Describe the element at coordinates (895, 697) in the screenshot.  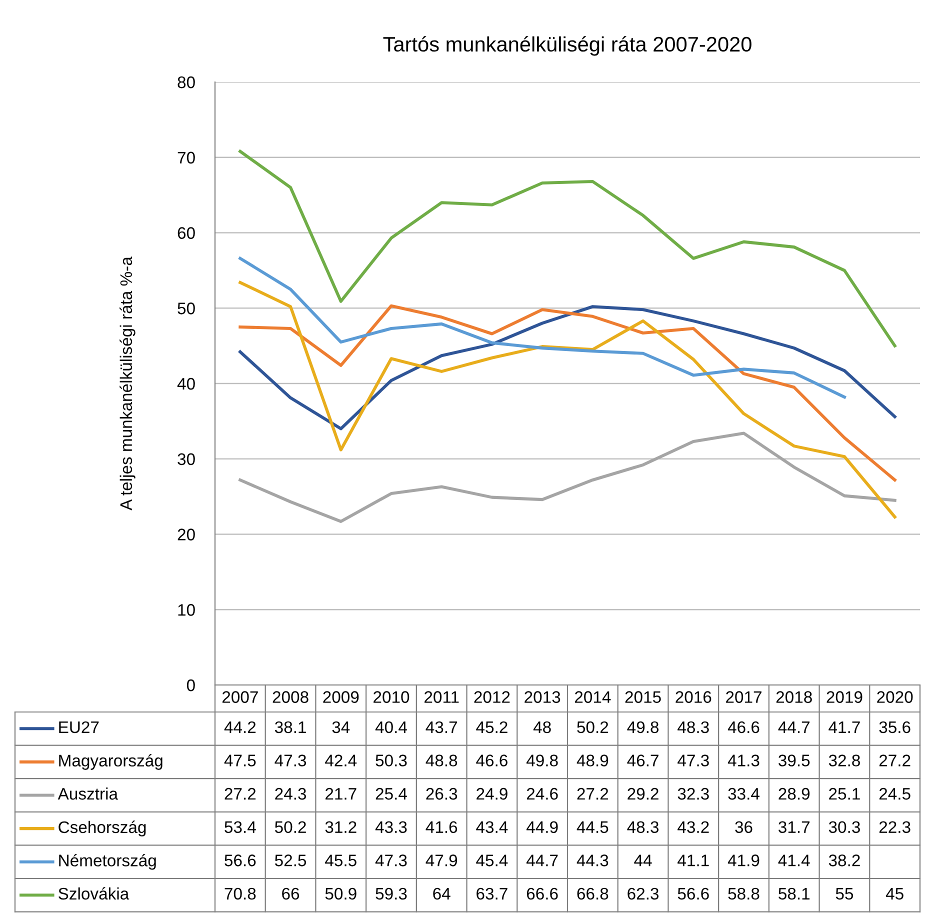
I see `x-tick-label: 2020` at that location.